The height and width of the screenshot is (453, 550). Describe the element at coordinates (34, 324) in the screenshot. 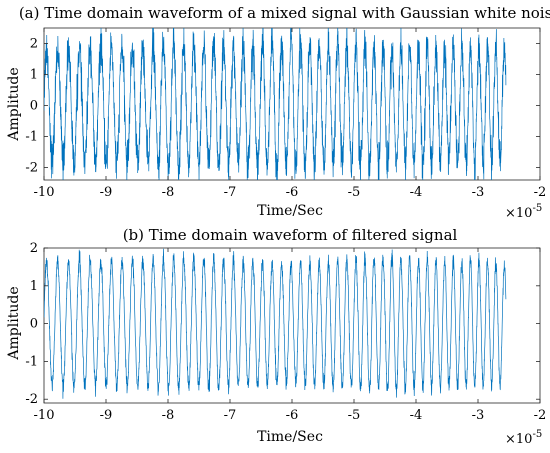

I see `y-tick-label-b: 0` at that location.